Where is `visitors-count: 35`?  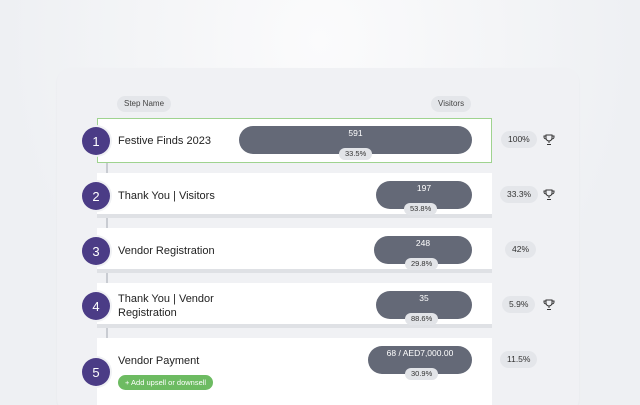
visitors-count: 35 is located at coordinates (424, 298).